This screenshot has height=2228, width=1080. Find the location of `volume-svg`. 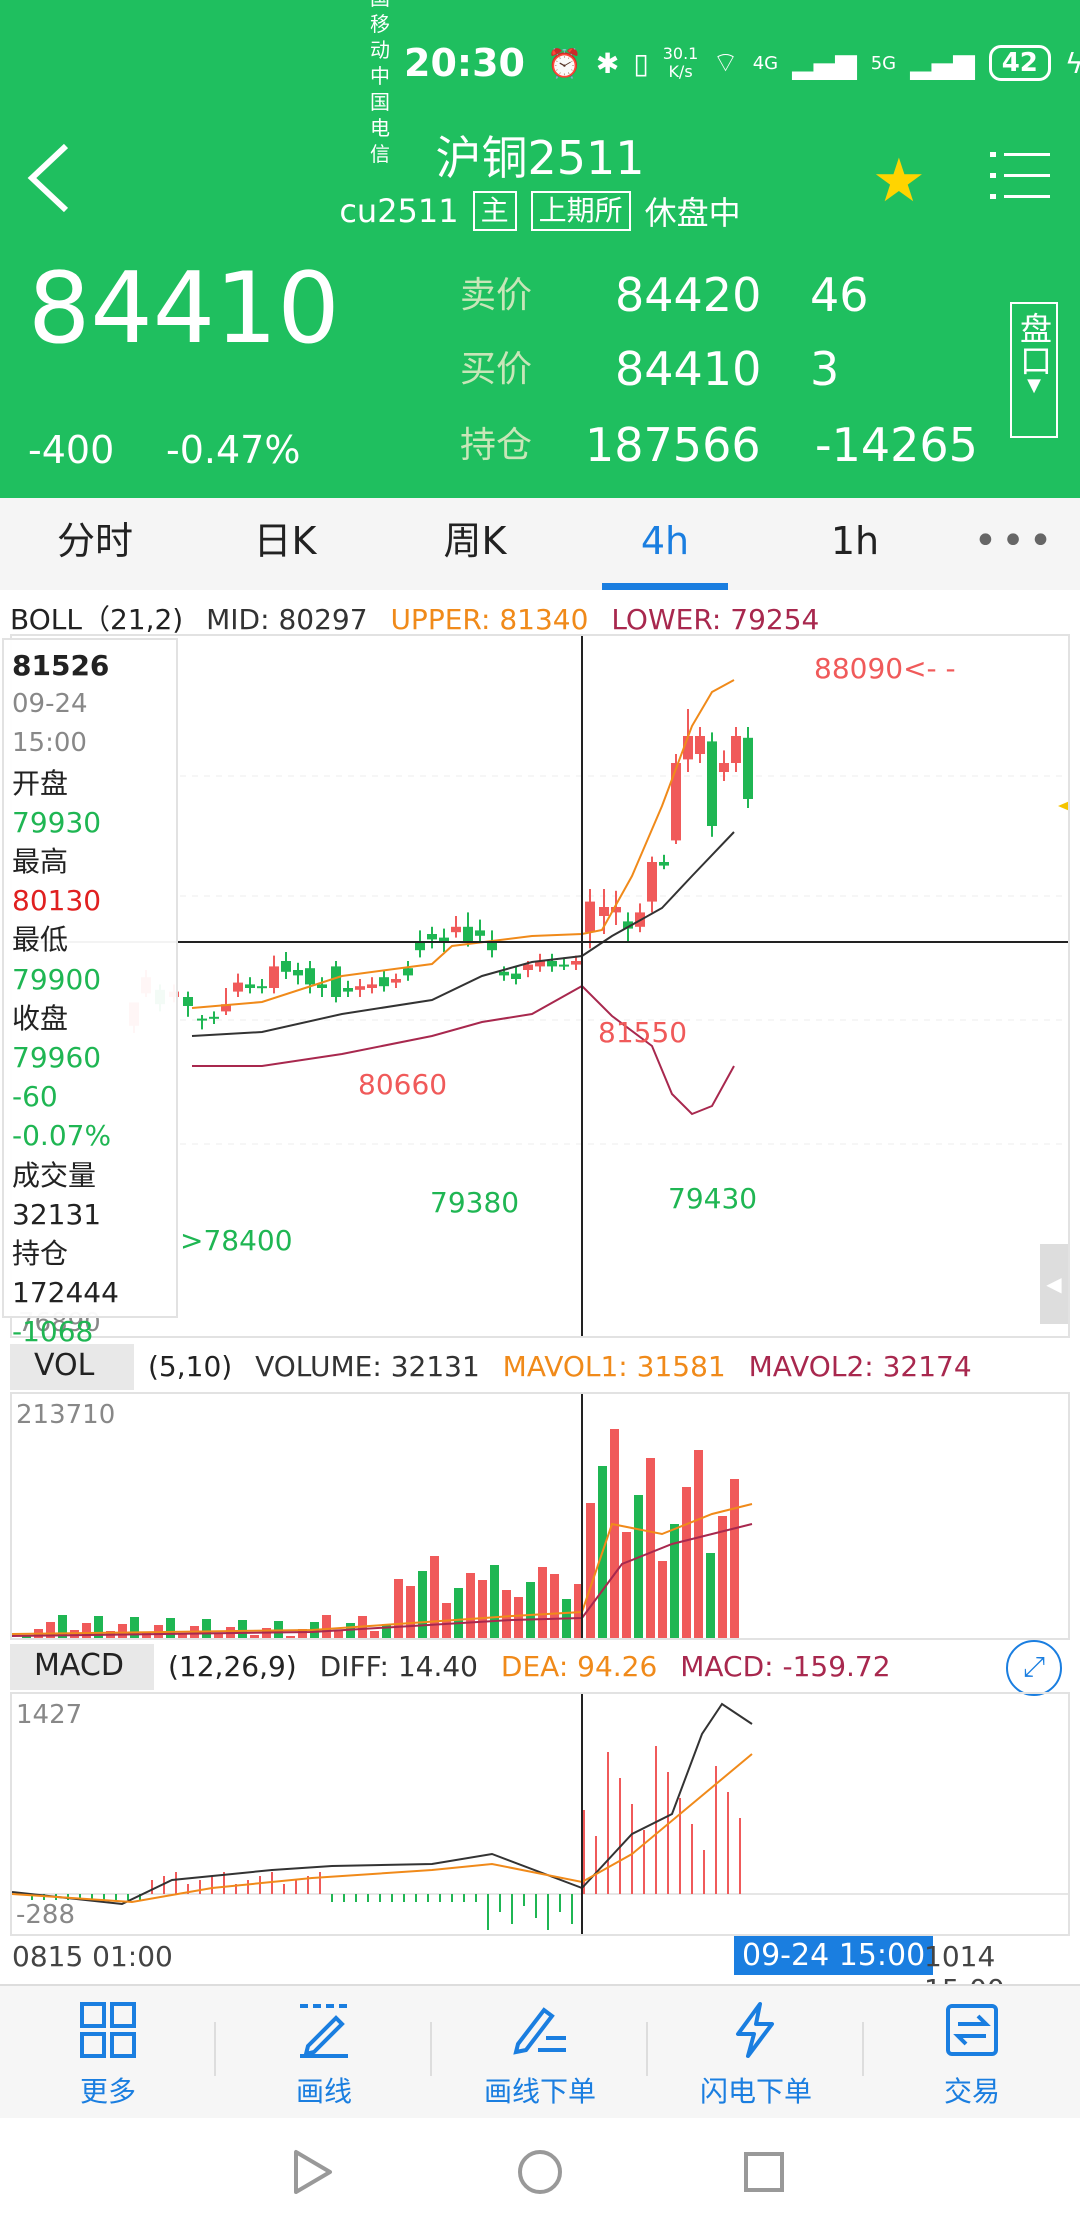

volume-svg is located at coordinates (382, 1516).